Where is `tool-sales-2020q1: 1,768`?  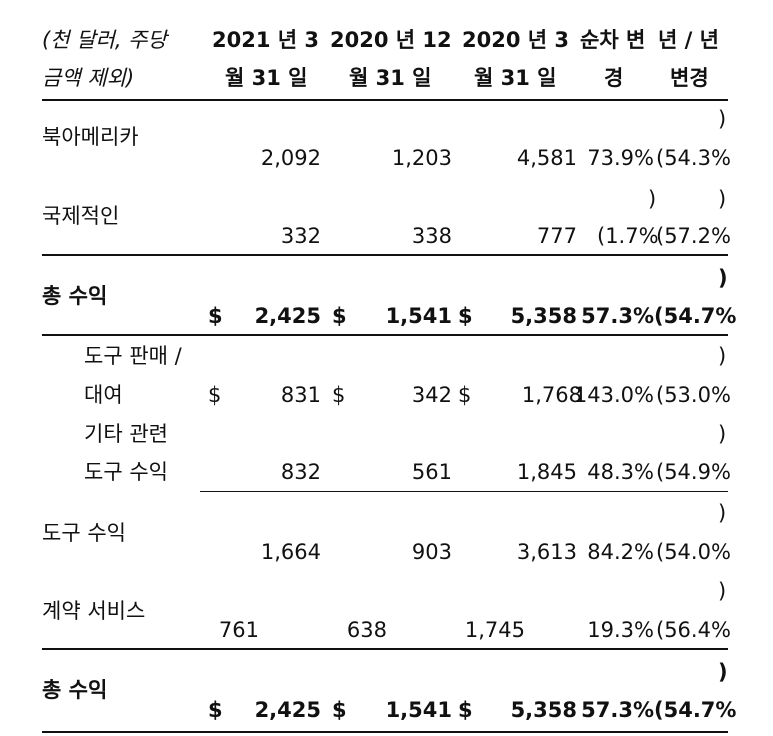 tool-sales-2020q1: 1,768 is located at coordinates (551, 395).